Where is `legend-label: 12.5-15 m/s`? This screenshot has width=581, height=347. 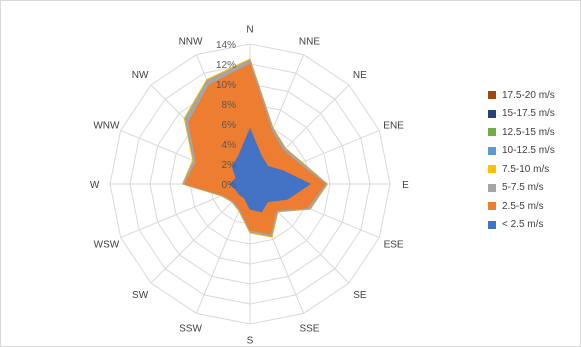
legend-label: 12.5-15 m/s is located at coordinates (528, 132).